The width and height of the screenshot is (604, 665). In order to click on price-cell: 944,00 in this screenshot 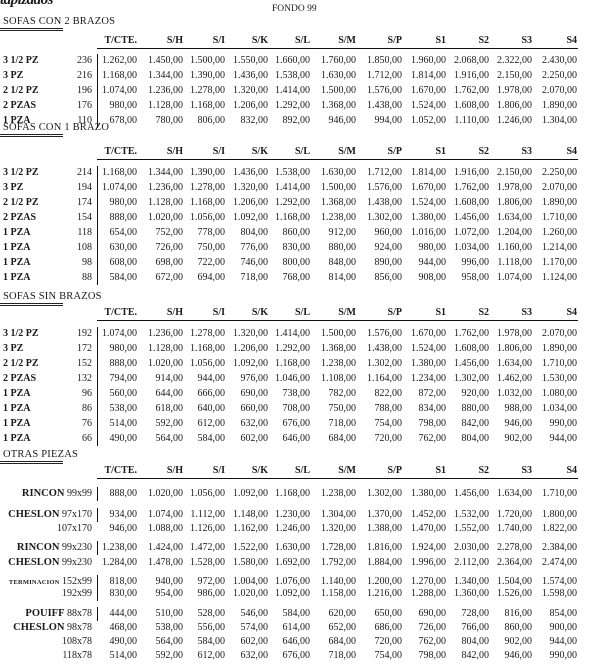, I will do `click(563, 438)`.